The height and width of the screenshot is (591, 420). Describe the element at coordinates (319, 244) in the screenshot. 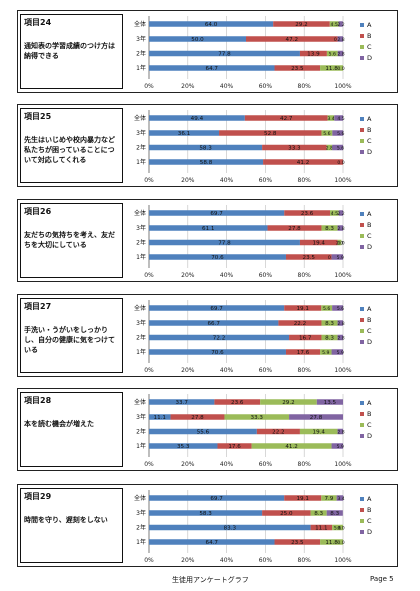

I see `data-label: 19.4` at that location.